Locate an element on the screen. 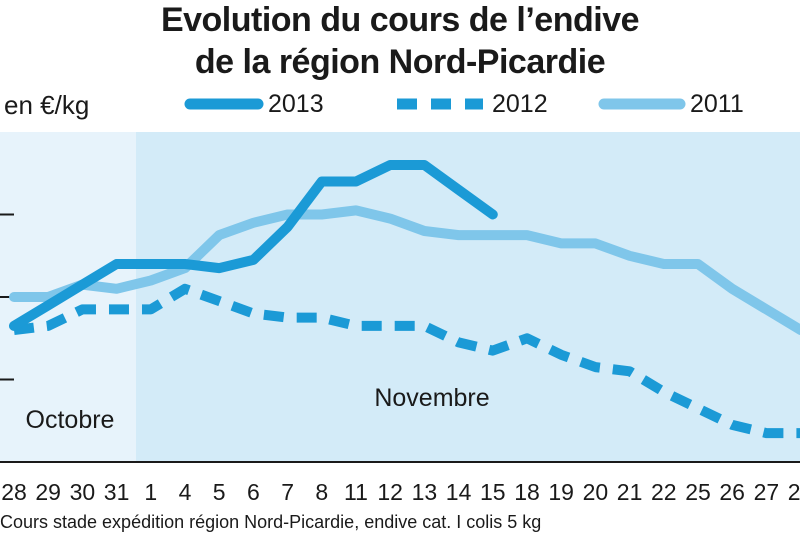 This screenshot has width=800, height=550. x-tick-label: 19 is located at coordinates (561, 492).